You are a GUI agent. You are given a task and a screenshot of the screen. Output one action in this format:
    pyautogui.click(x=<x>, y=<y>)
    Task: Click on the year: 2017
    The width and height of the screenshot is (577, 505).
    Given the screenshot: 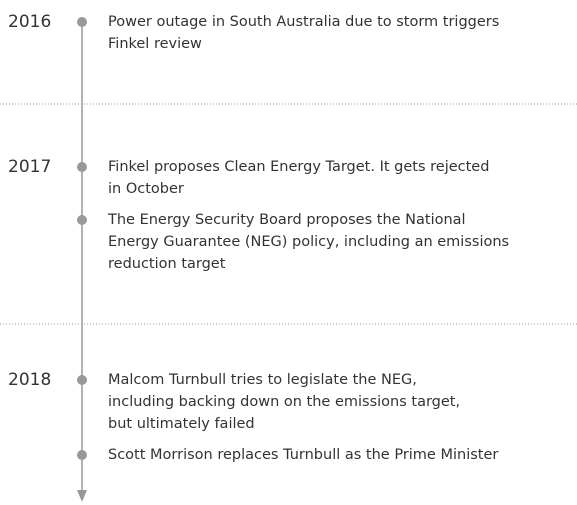 What is the action you would take?
    pyautogui.click(x=29, y=167)
    